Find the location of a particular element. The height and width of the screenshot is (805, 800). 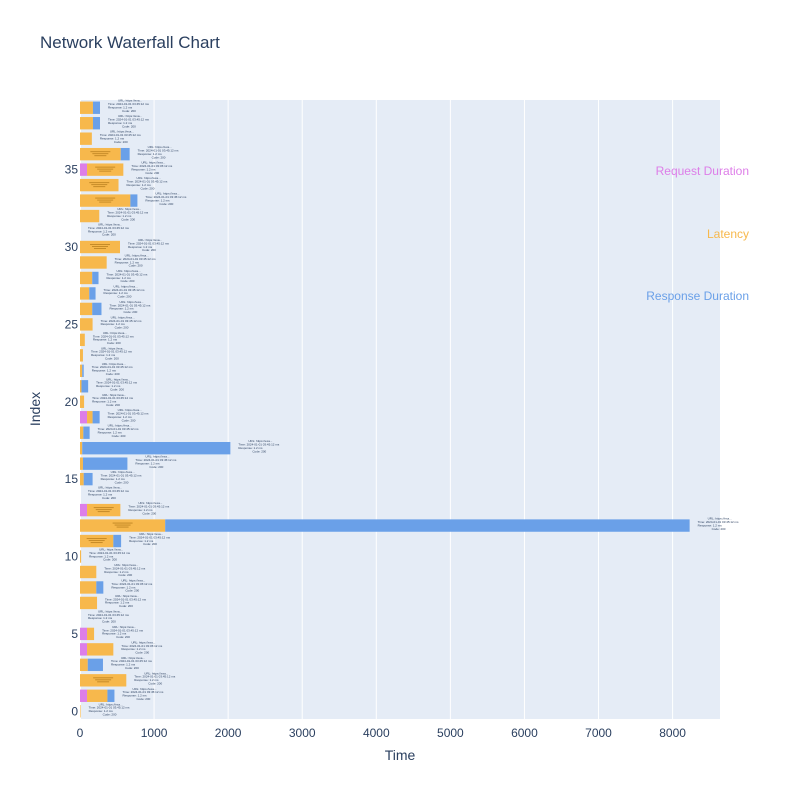

x-axis-title: Time is located at coordinates (400, 755).